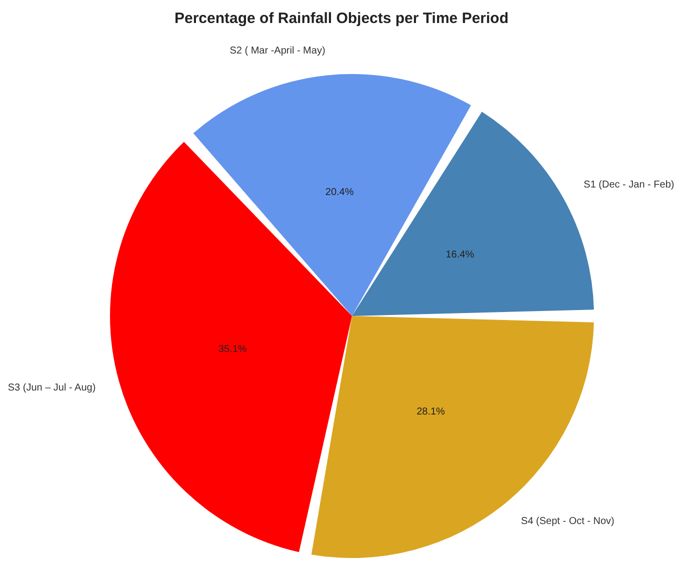  What do you see at coordinates (278, 51) in the screenshot?
I see `slice-label: S2 ( Mar -April - May)` at bounding box center [278, 51].